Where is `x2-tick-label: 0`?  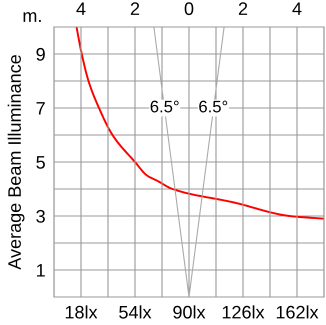
x2-tick-label: 0 is located at coordinates (189, 9).